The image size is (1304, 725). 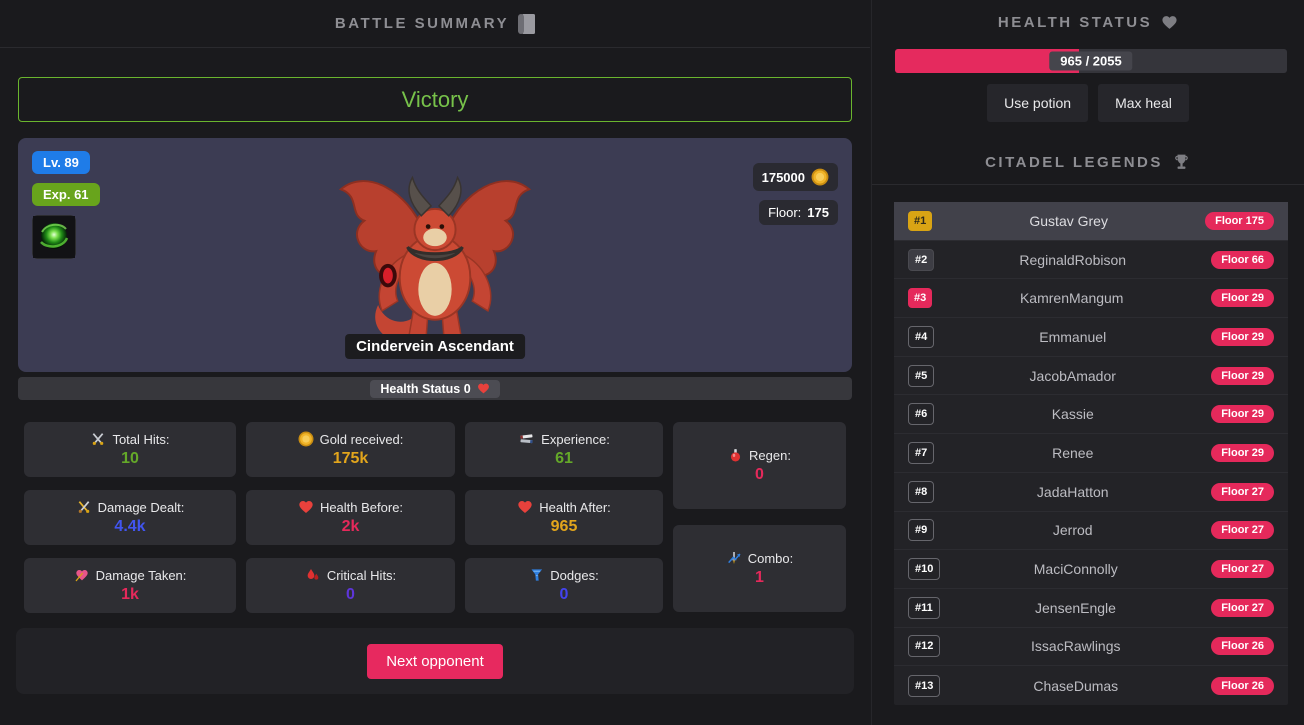 I want to click on max-heal-button: Max heal, so click(x=1143, y=103).